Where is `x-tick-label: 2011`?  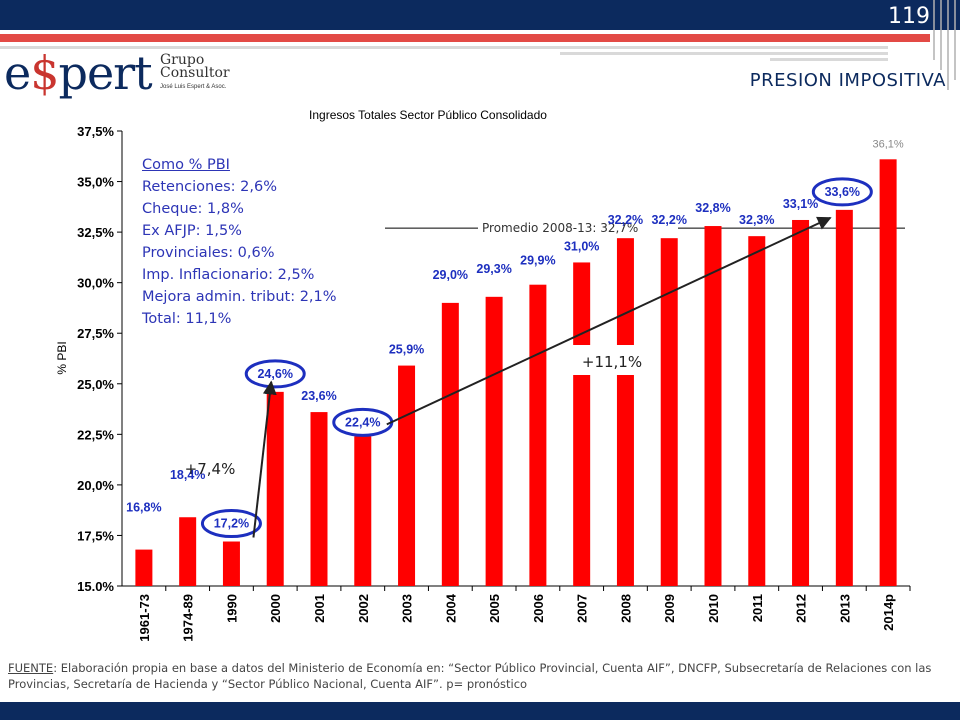
x-tick-label: 2011 is located at coordinates (757, 608).